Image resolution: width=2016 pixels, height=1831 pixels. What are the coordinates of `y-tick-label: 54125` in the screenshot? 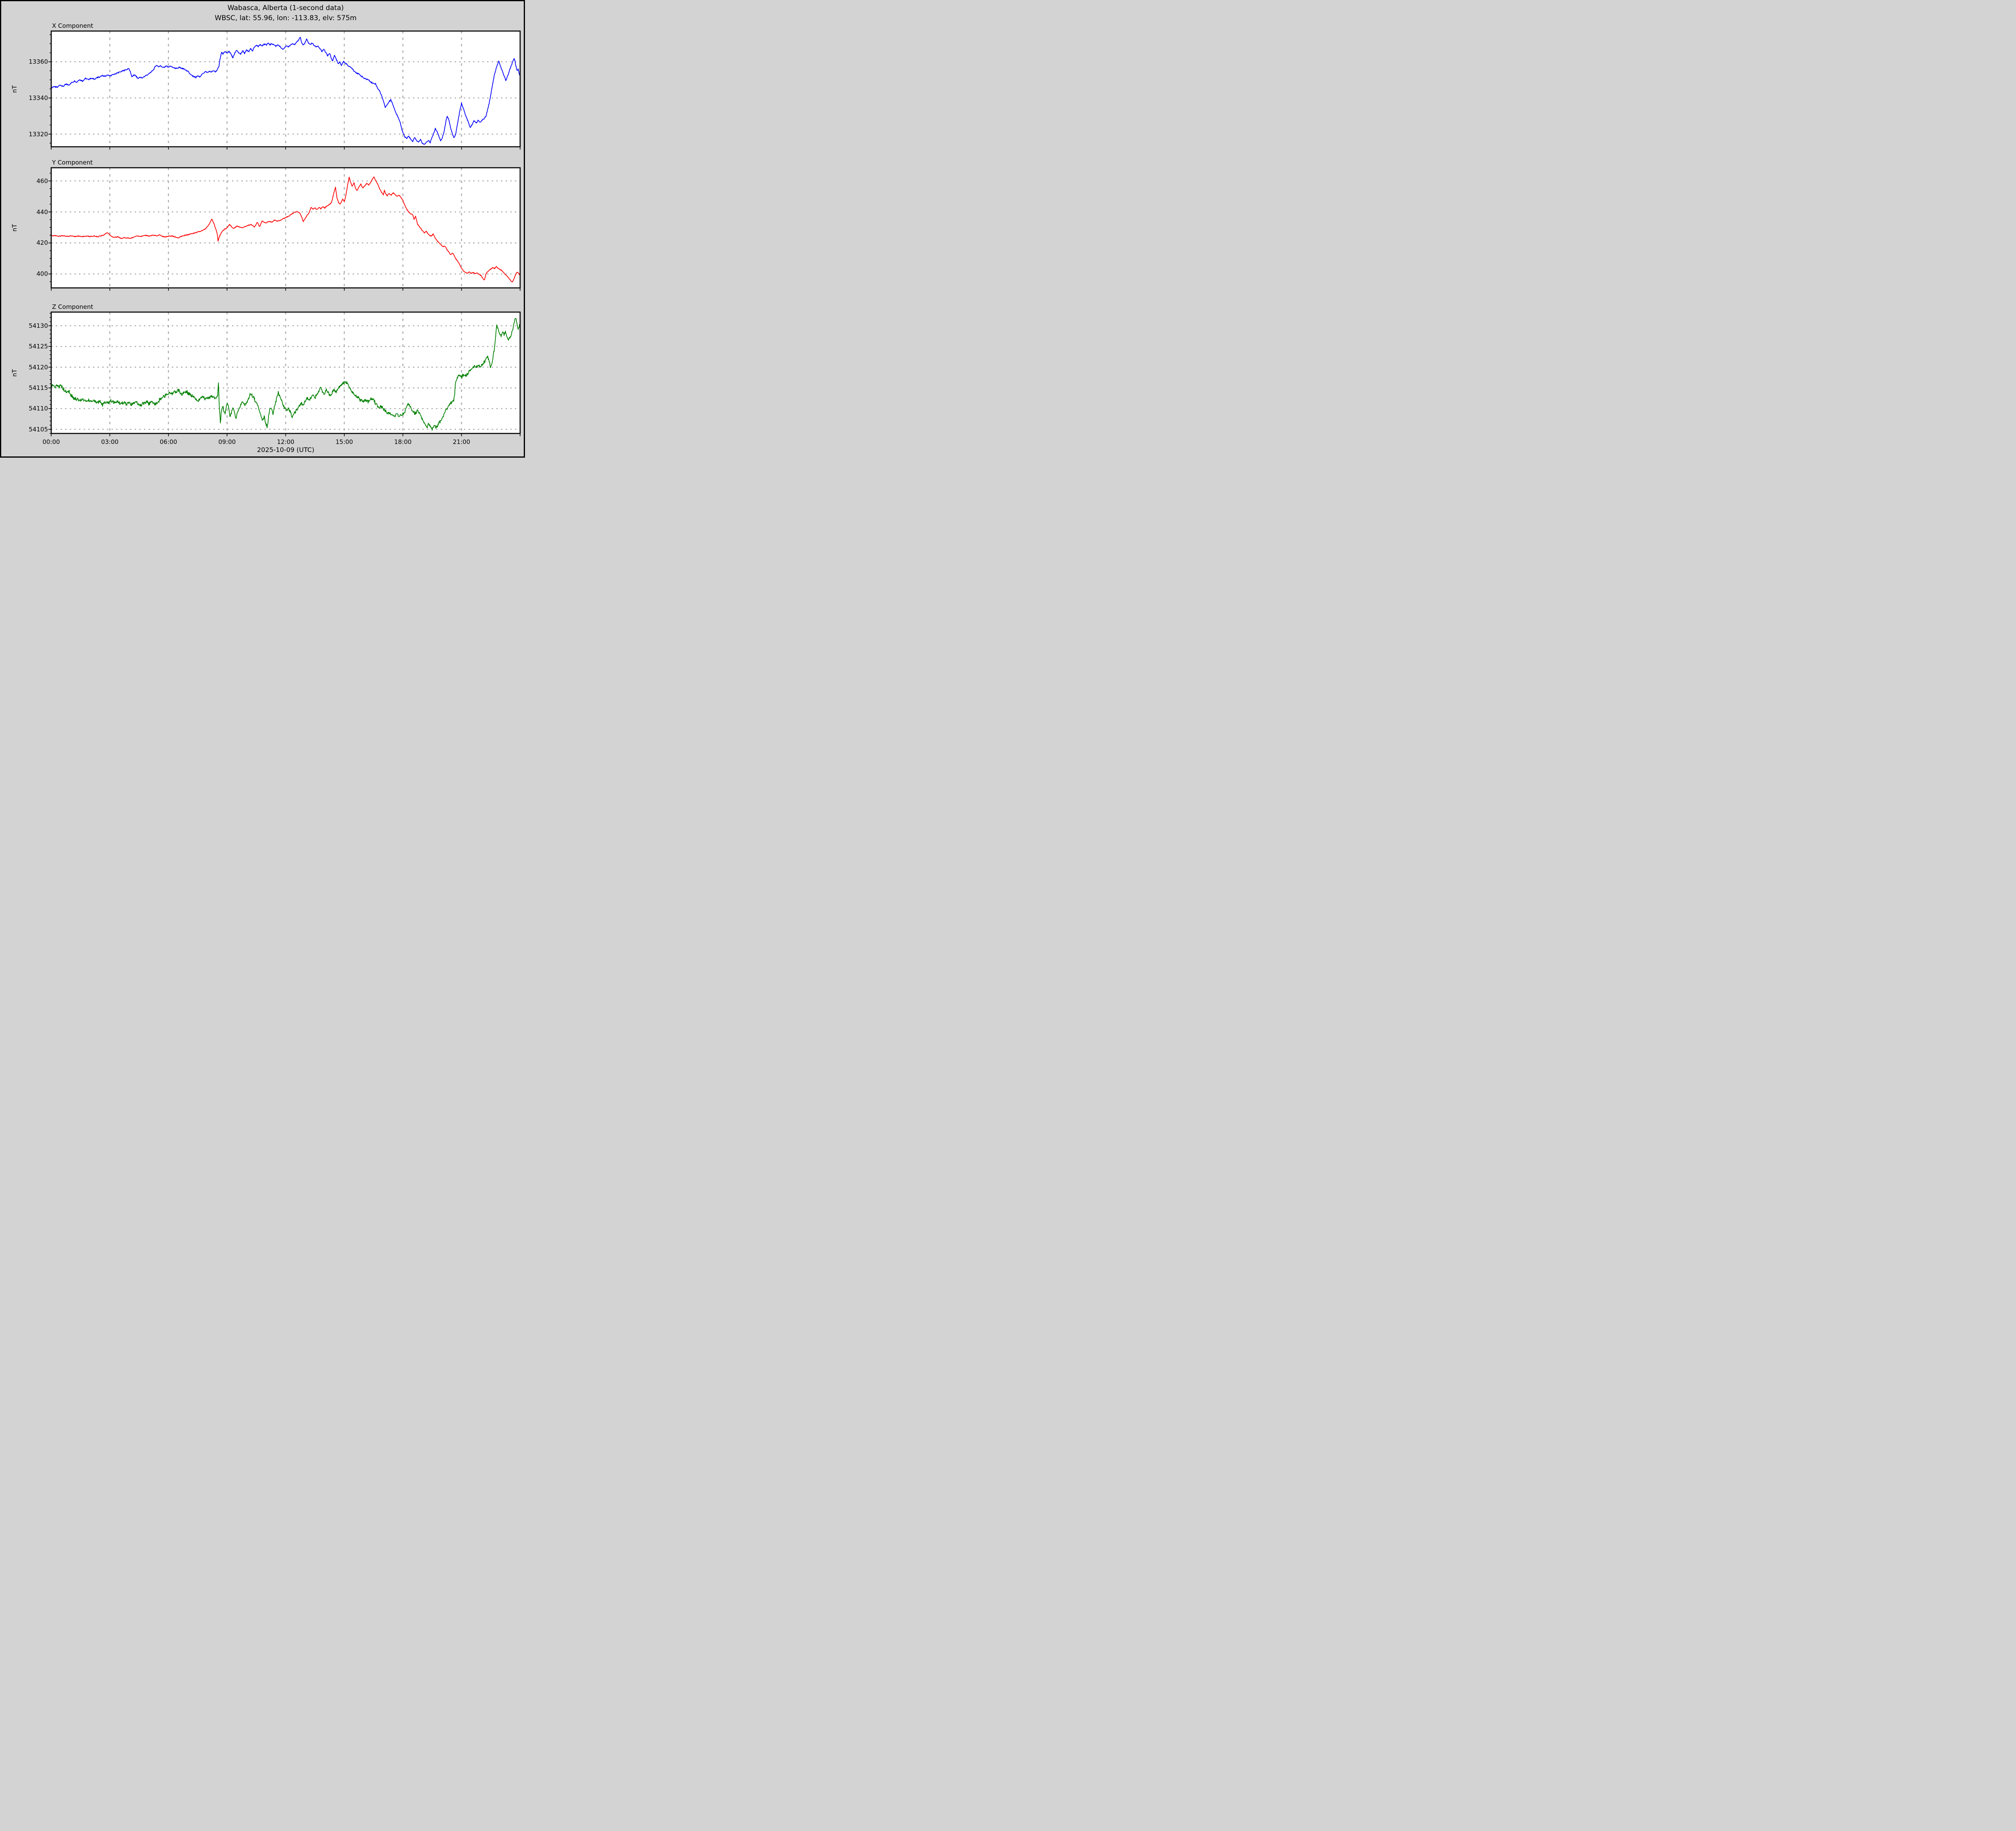 It's located at (38, 346).